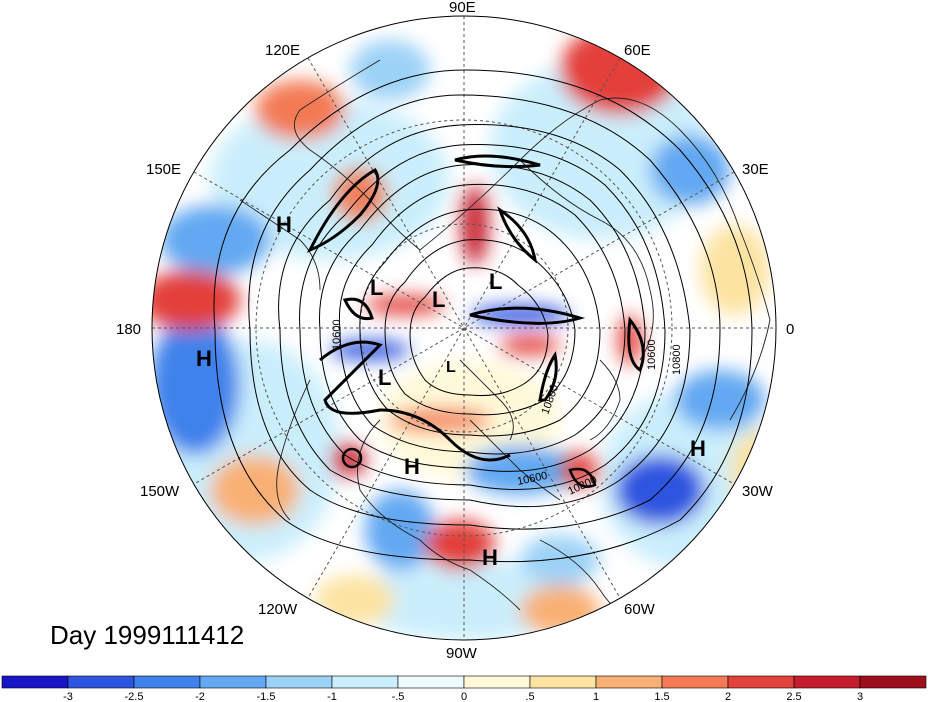 Image resolution: width=928 pixels, height=702 pixels. I want to click on lon-label-60e: 60E, so click(637, 50).